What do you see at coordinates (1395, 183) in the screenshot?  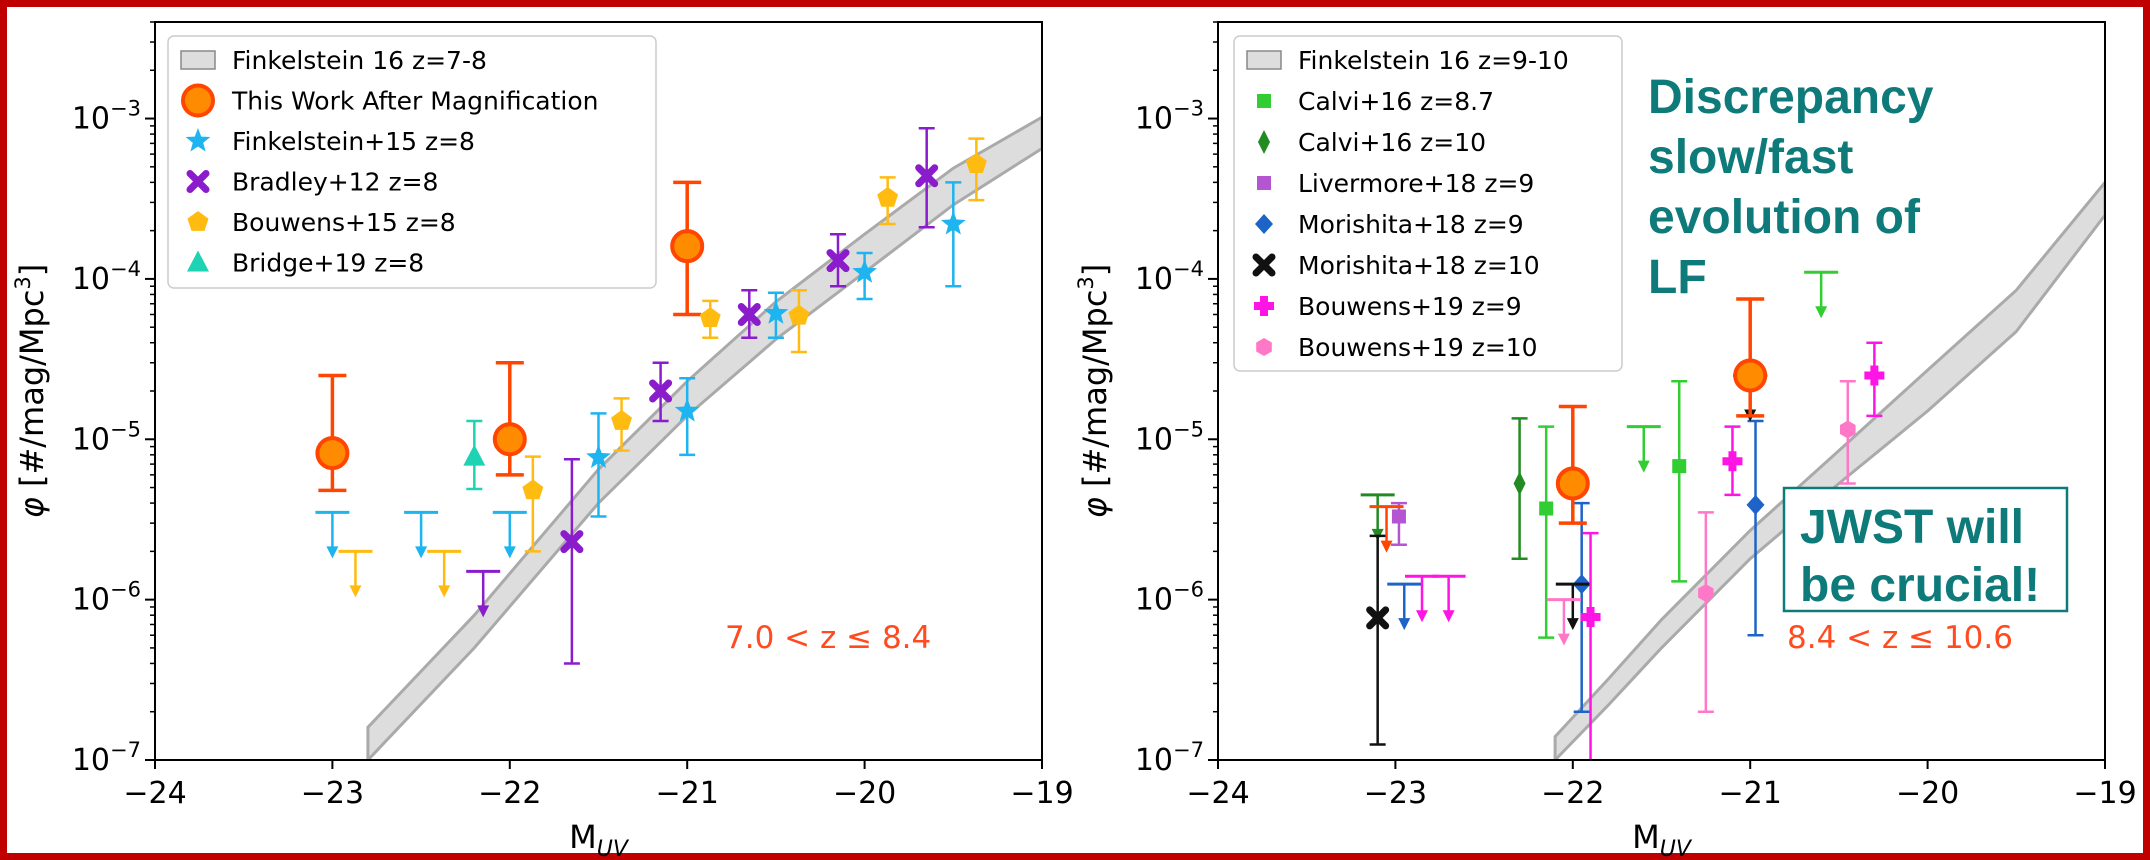 I see `legend-entry: Livermore+18 z=9` at bounding box center [1395, 183].